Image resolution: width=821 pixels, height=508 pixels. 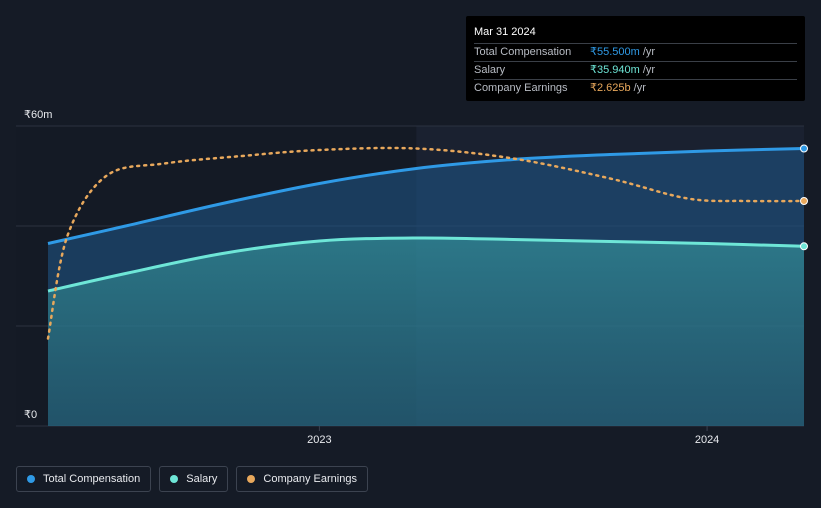 I want to click on tooltip-row-total-compensation: Total Compensation ₹55.500m /yr, so click(x=635, y=52).